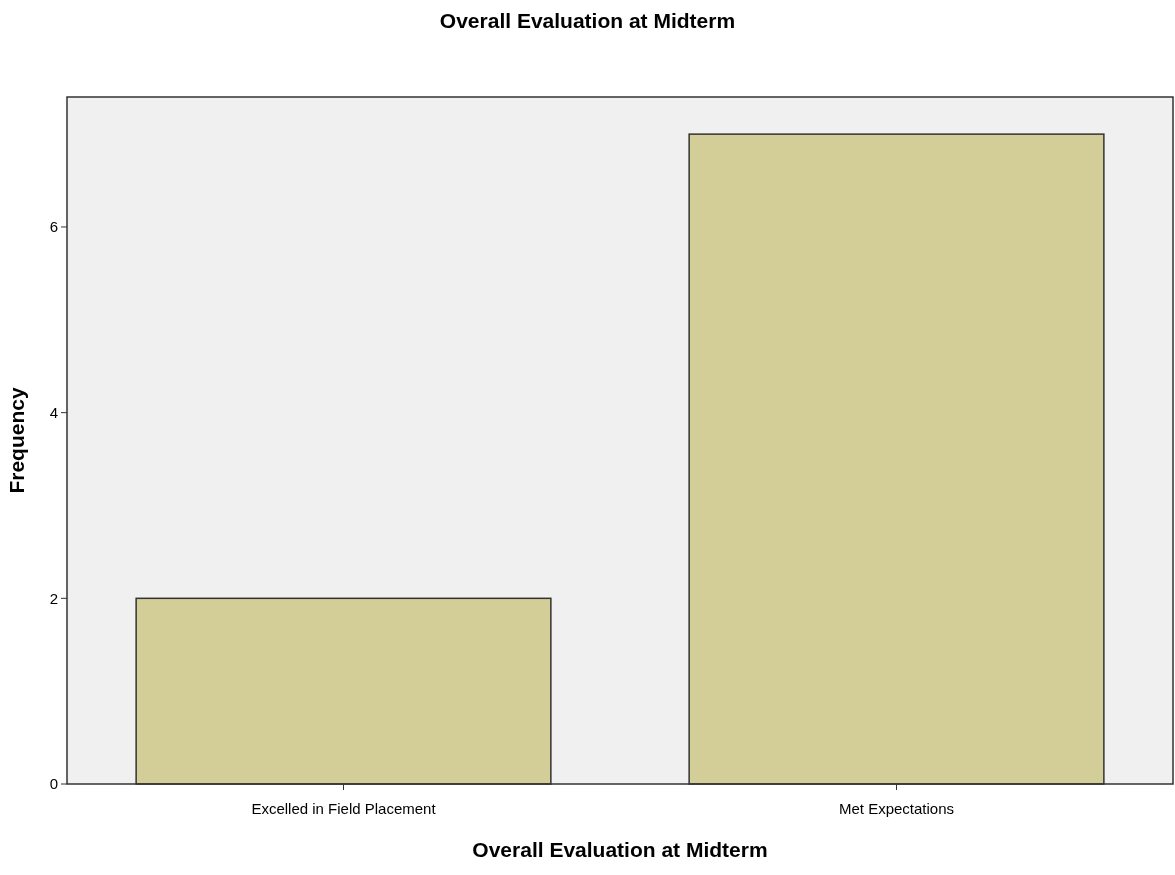  I want to click on x-axis-title: Overall Evaluation at Midterm, so click(620, 849).